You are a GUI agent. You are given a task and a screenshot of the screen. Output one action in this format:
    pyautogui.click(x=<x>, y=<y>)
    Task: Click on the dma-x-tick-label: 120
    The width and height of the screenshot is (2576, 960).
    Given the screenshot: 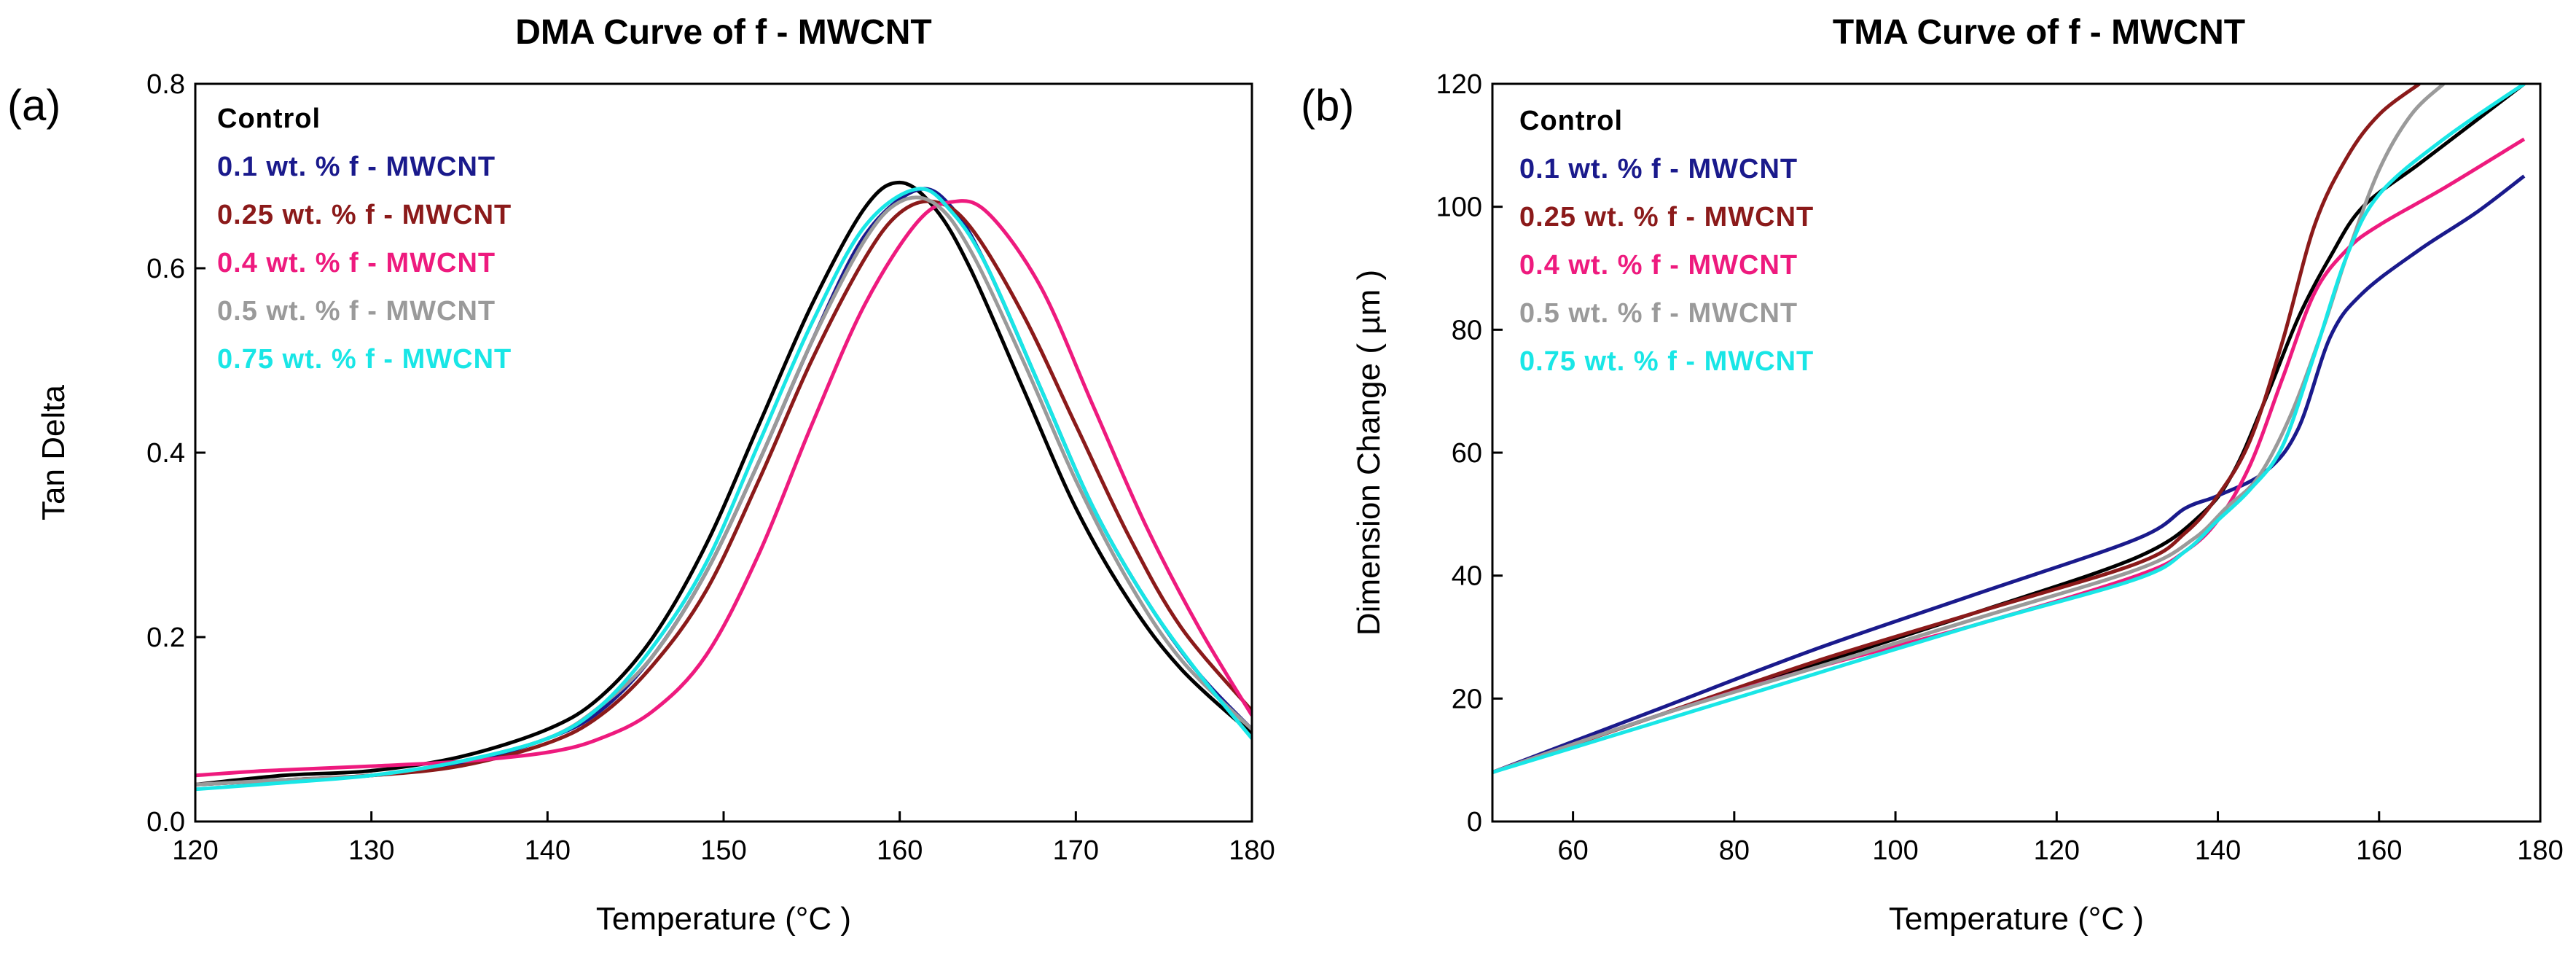 What is the action you would take?
    pyautogui.click(x=195, y=850)
    